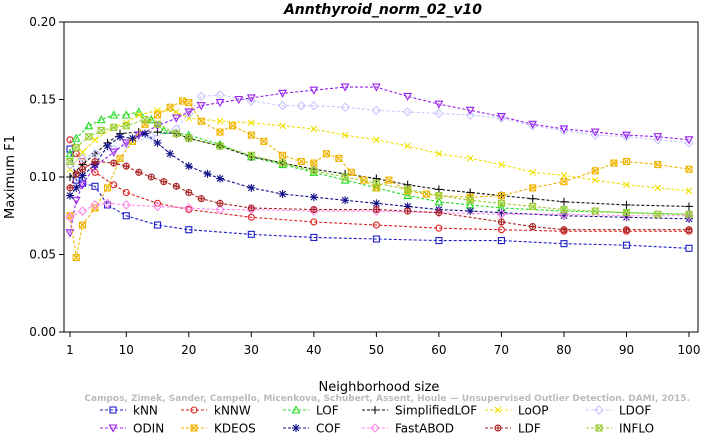 Image resolution: width=702 pixels, height=434 pixels. What do you see at coordinates (626, 350) in the screenshot?
I see `x-tick-label: 90` at bounding box center [626, 350].